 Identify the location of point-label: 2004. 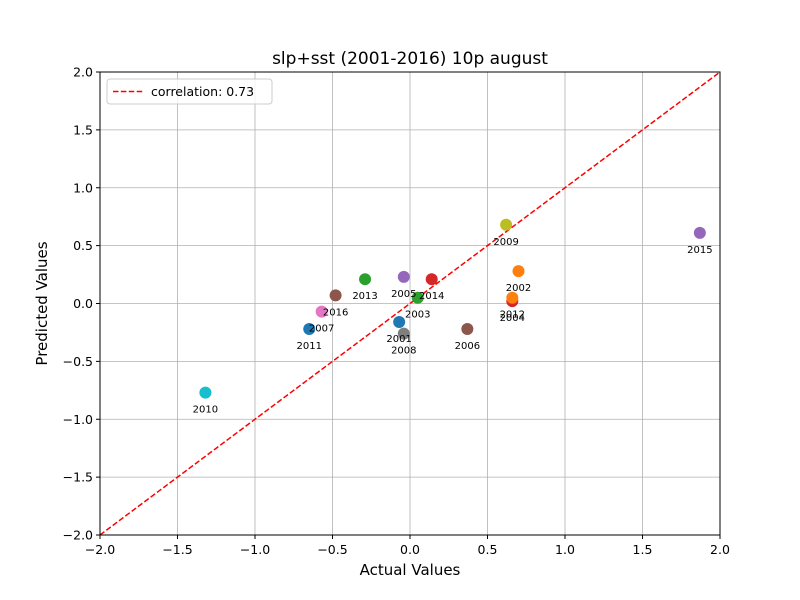
(512, 318).